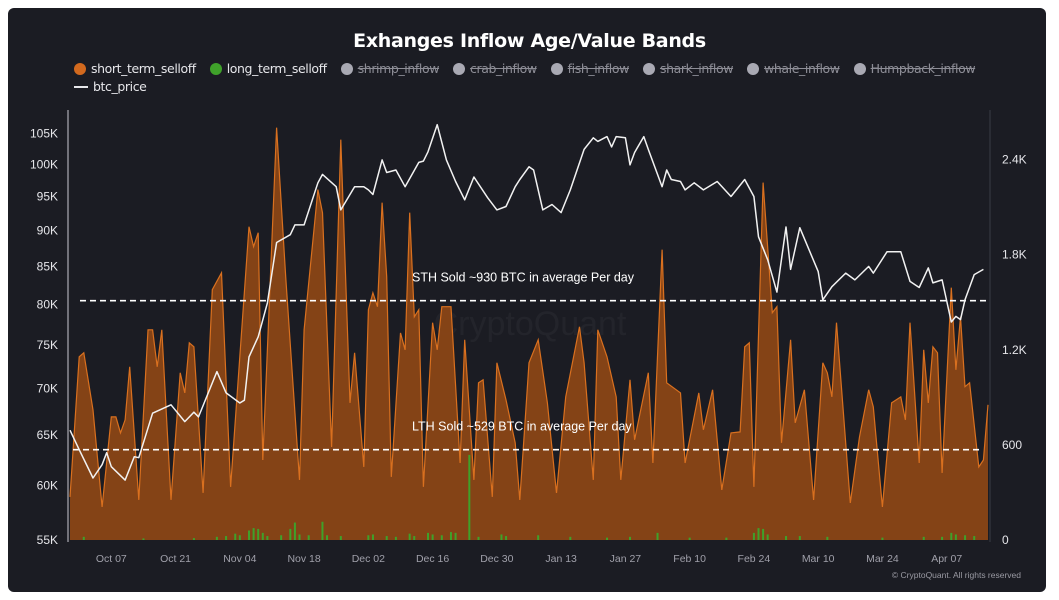 This screenshot has height=600, width=1059. I want to click on legend-humpback-inflow: Humpback_inflow, so click(914, 68).